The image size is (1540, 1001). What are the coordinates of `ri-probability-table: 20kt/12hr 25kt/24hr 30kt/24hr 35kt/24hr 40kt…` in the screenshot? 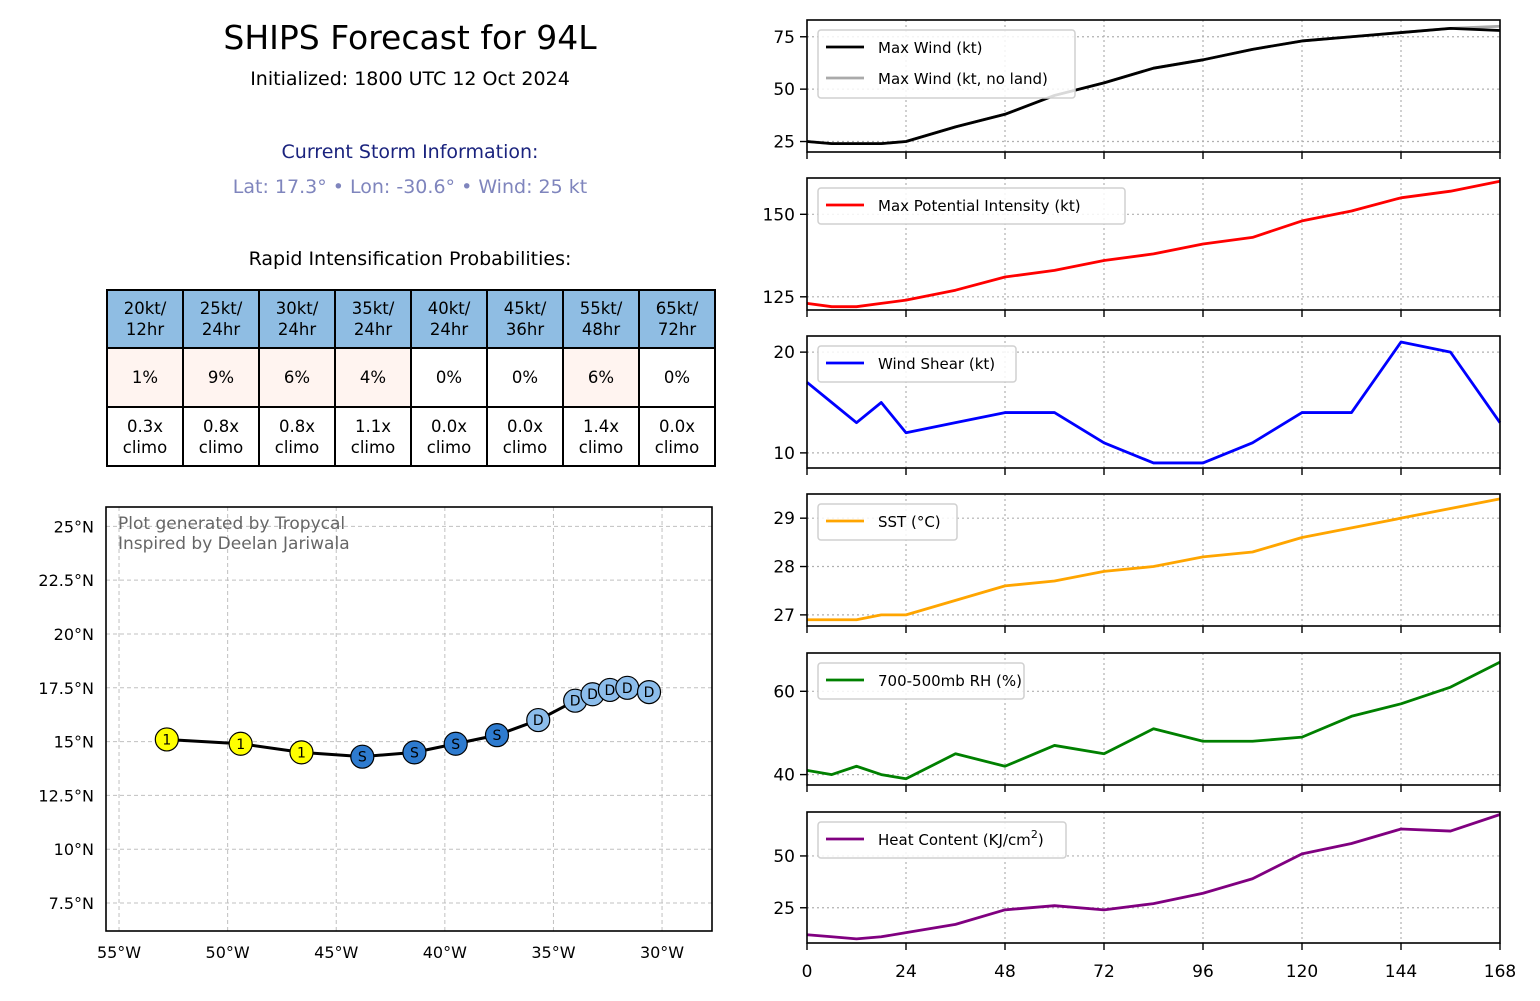 It's located at (411, 378).